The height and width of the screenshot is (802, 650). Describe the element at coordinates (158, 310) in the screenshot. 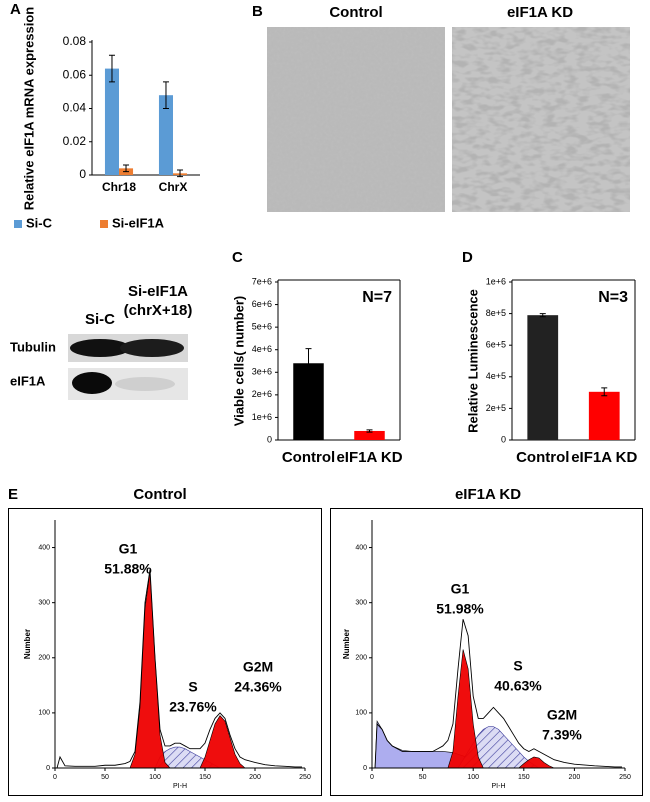

I see `lane-label: (chrX+18)` at that location.